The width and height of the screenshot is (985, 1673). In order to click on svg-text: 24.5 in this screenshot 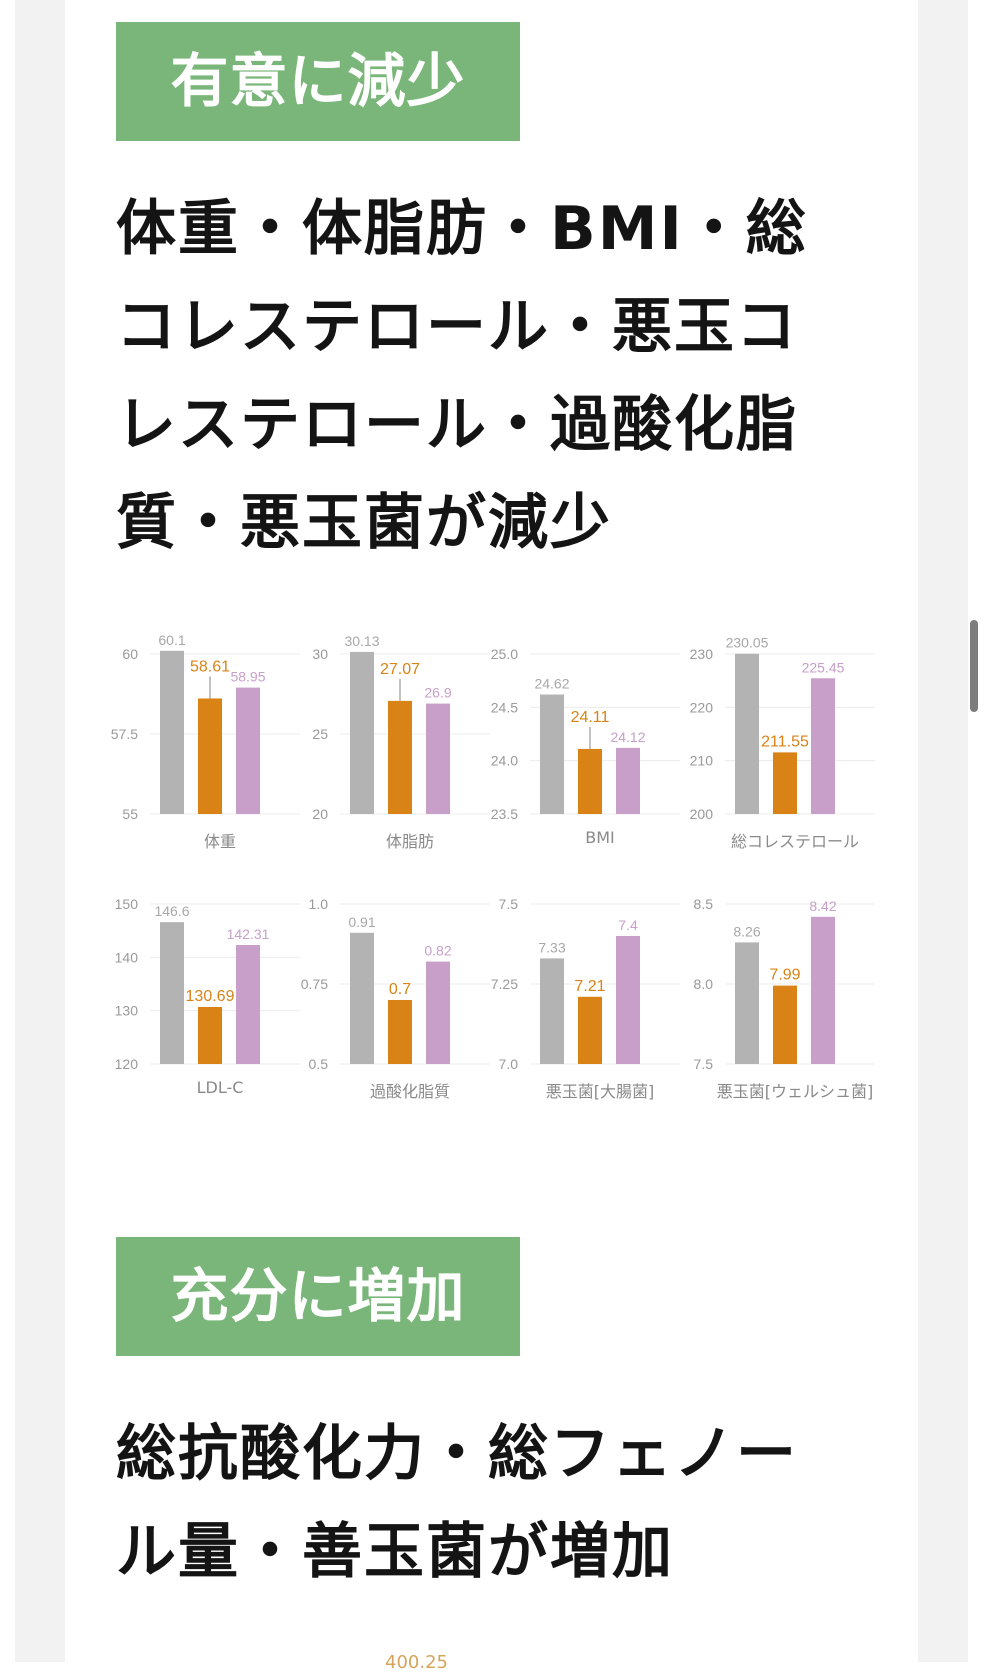, I will do `click(504, 707)`.